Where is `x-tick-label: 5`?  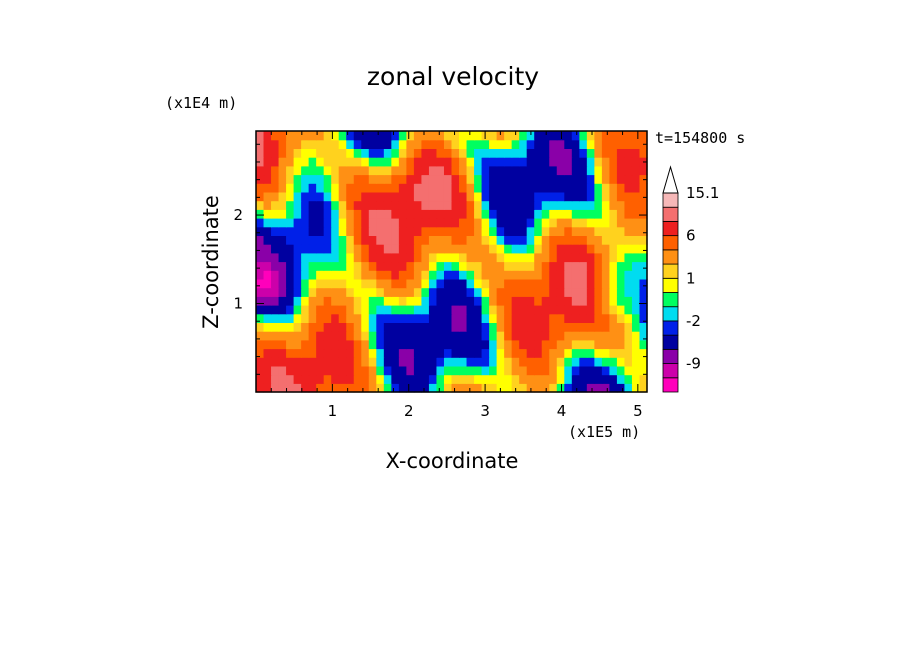
x-tick-label: 5 is located at coordinates (638, 411).